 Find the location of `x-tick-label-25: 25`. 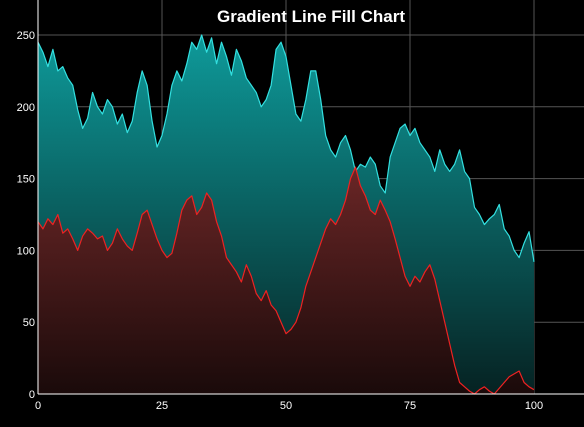

x-tick-label-25: 25 is located at coordinates (162, 406).